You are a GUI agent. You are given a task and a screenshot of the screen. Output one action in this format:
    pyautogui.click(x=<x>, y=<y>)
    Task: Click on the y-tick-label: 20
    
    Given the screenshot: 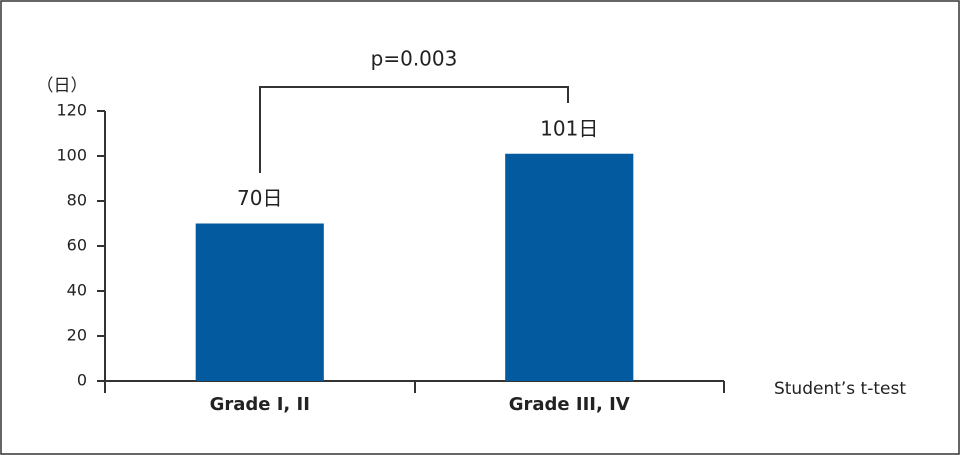 What is the action you would take?
    pyautogui.click(x=77, y=335)
    